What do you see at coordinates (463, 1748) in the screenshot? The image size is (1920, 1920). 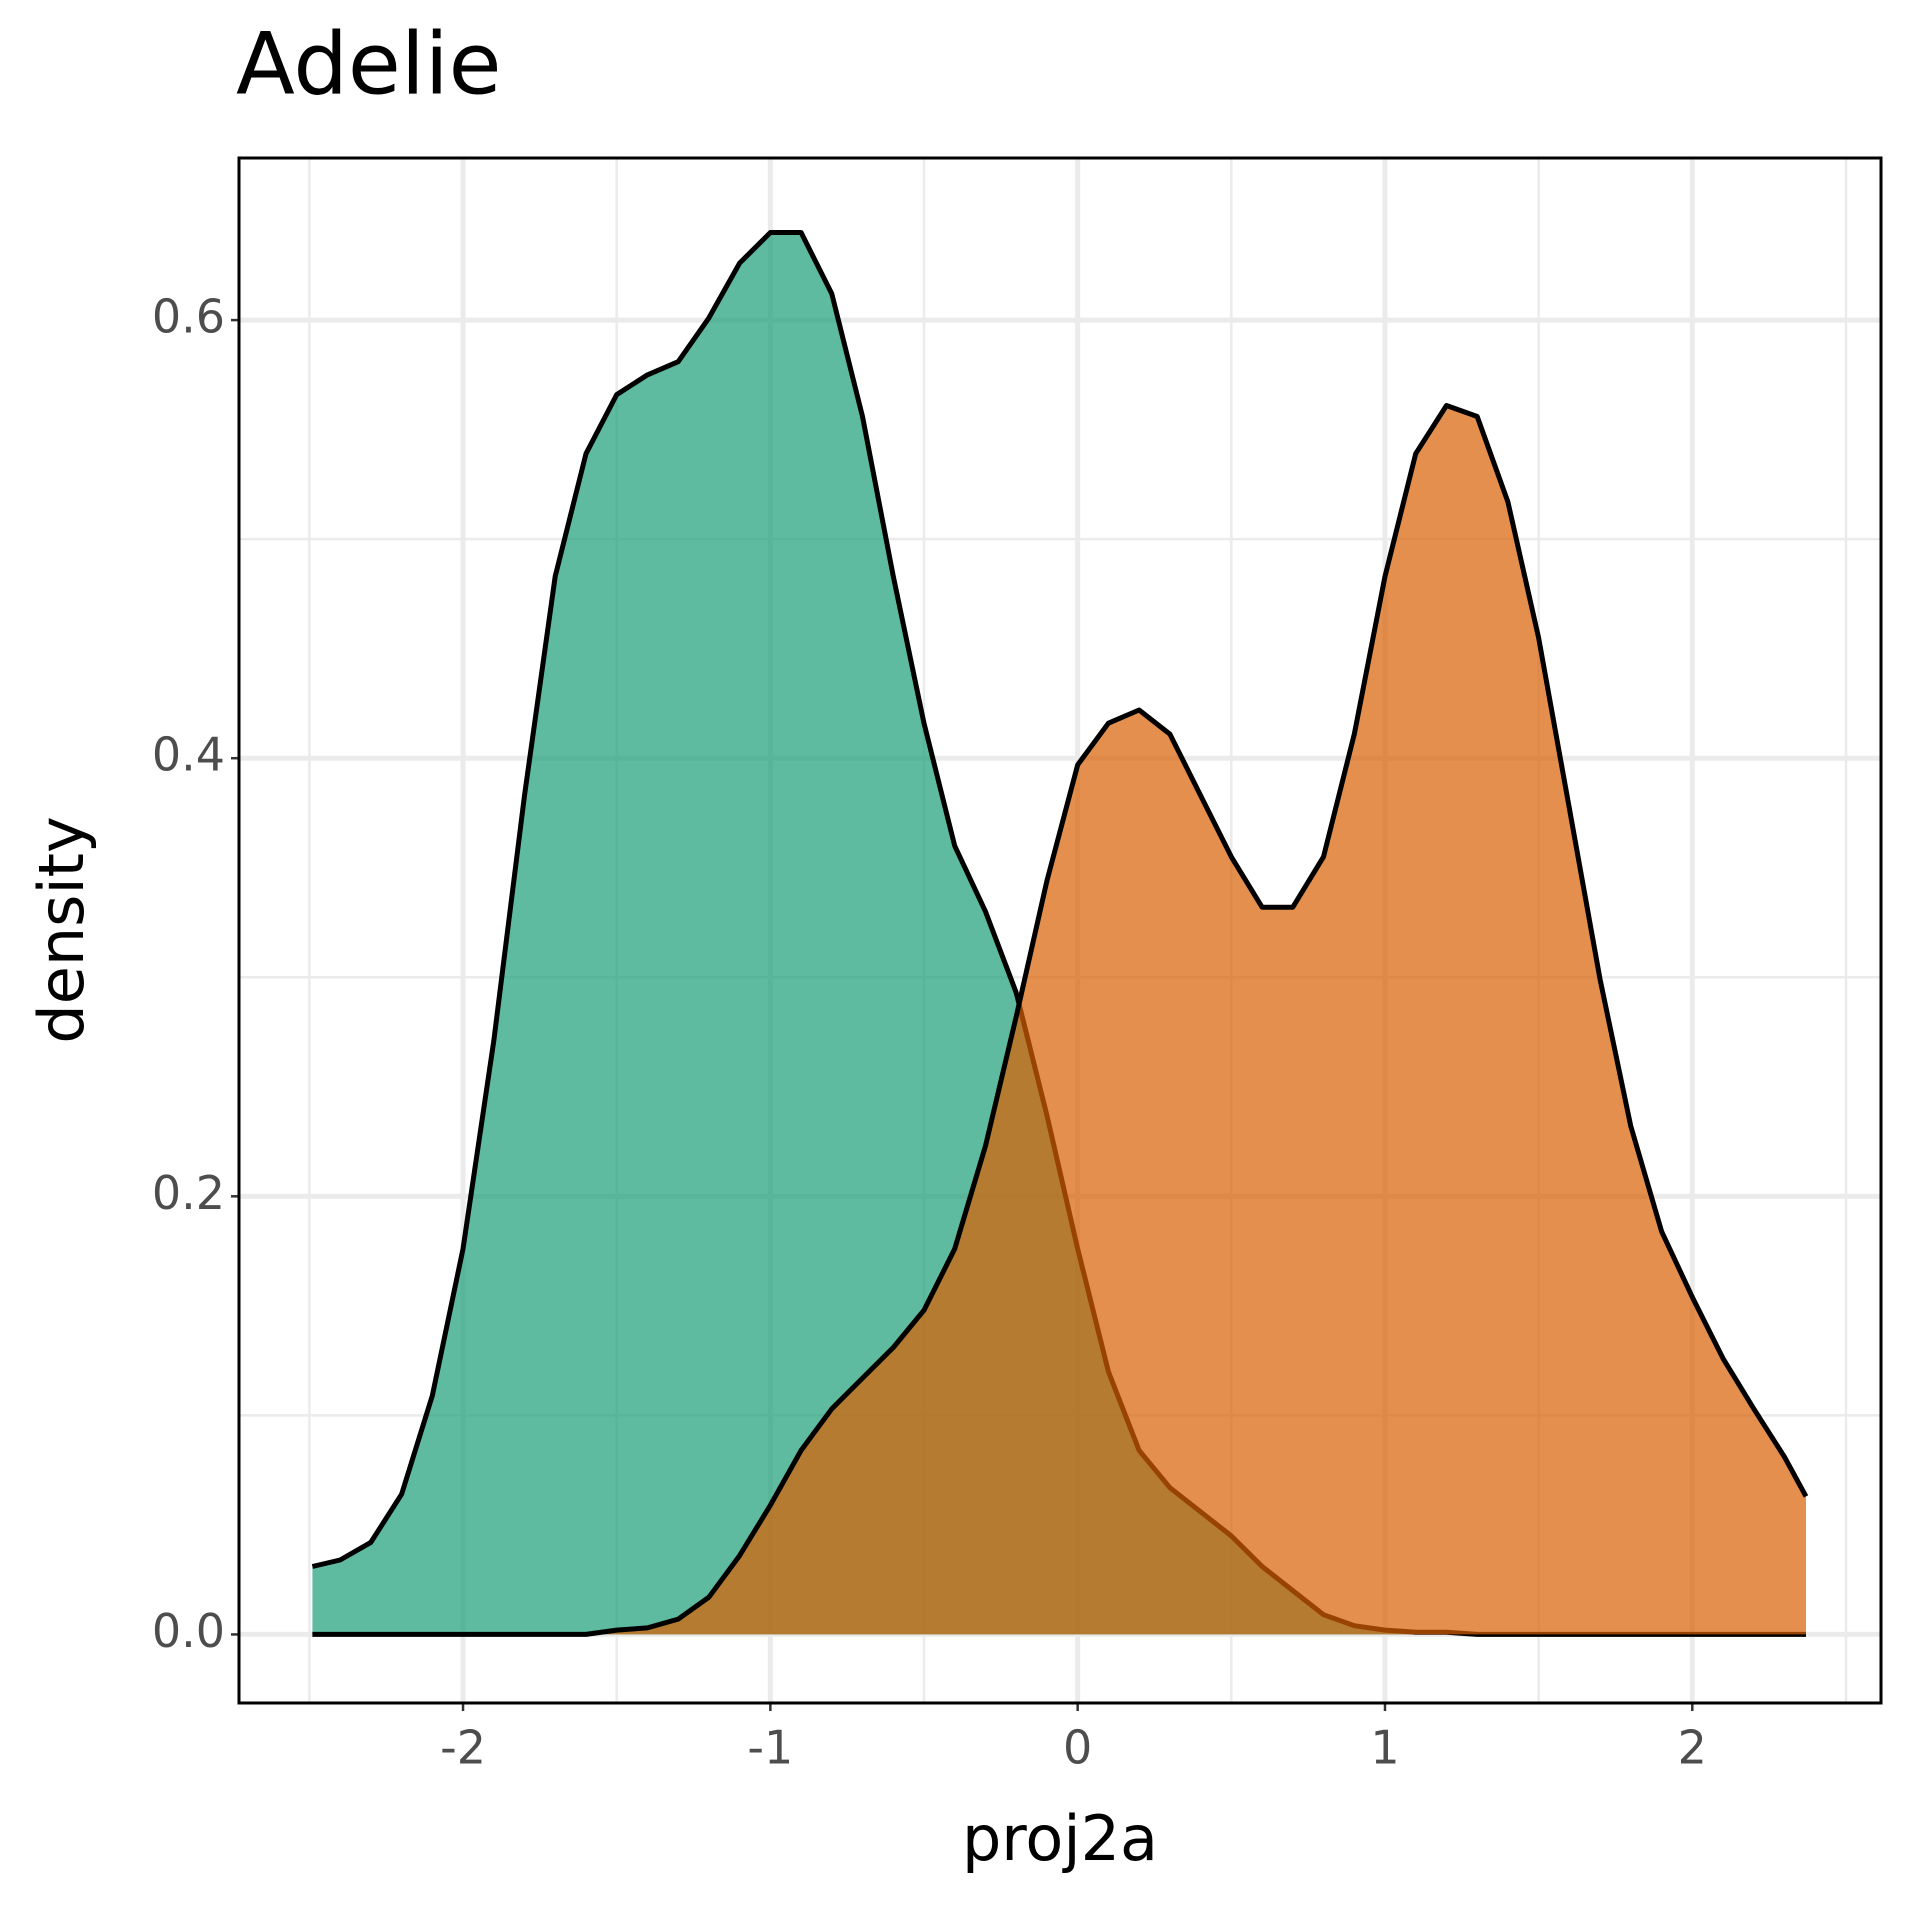 I see `x-tick-label: -2` at bounding box center [463, 1748].